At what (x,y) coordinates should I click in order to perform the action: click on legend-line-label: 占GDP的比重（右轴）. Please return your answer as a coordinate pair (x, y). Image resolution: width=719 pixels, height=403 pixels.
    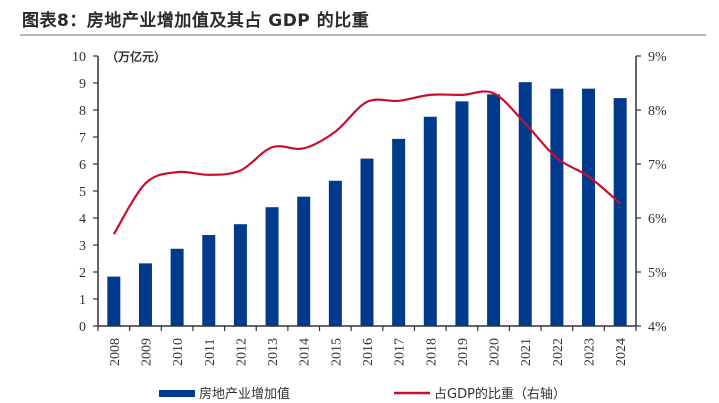
    Looking at the image, I should click on (500, 394).